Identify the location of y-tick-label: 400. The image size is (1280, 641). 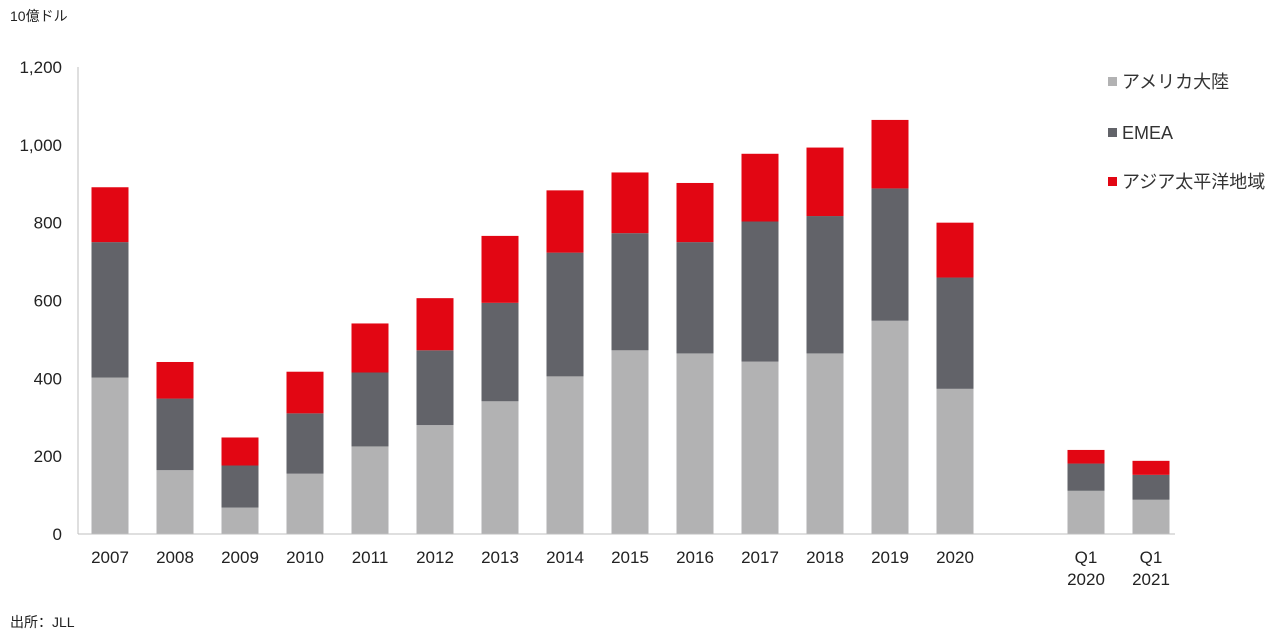
(48, 378).